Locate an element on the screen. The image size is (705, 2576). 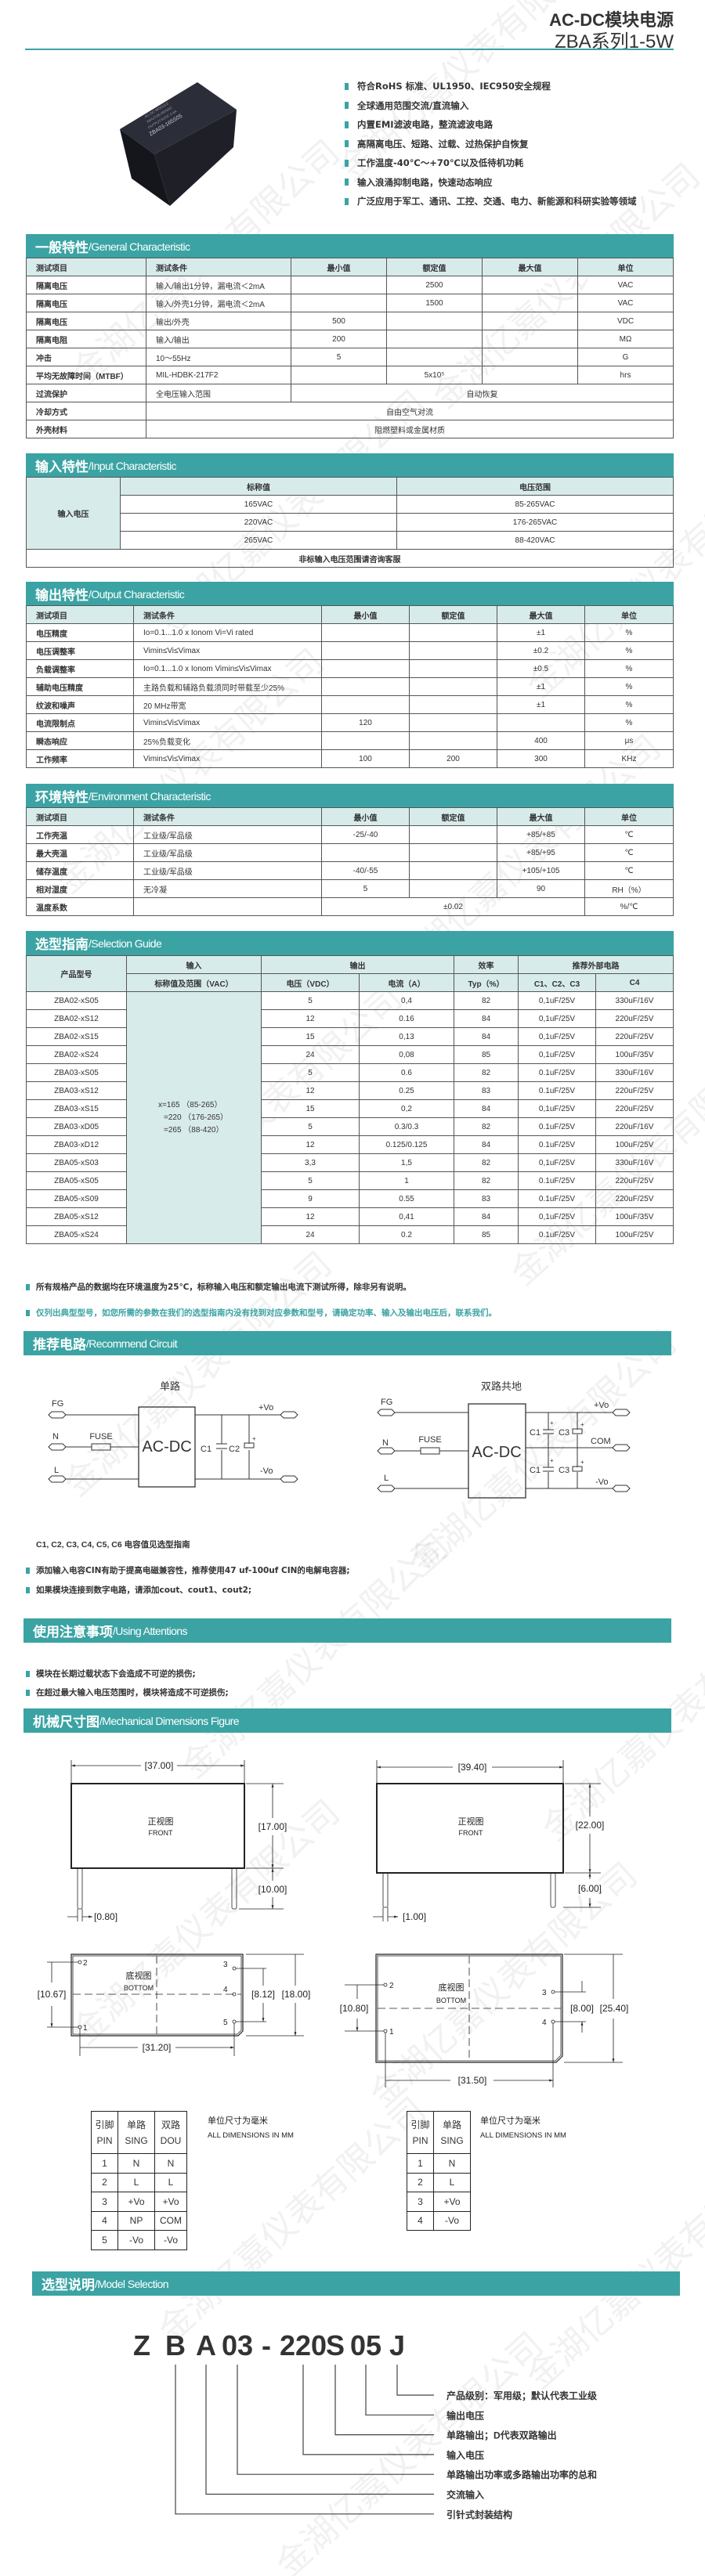
table-row: 外壳材料 阻燃塑料或金属材质 is located at coordinates (350, 429).